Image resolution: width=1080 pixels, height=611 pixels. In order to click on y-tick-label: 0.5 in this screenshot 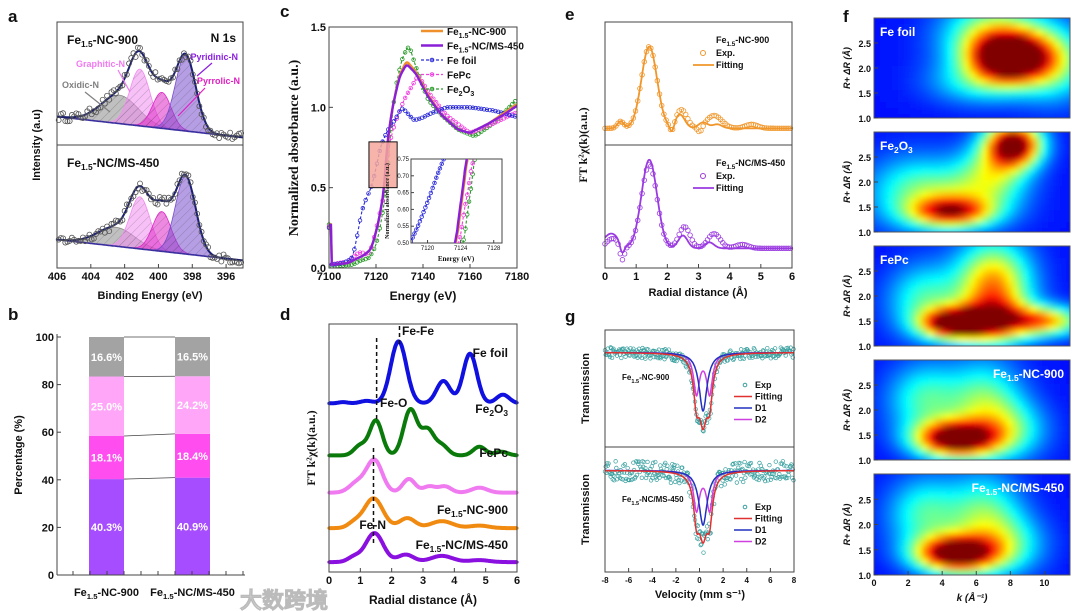, I will do `click(318, 189)`.